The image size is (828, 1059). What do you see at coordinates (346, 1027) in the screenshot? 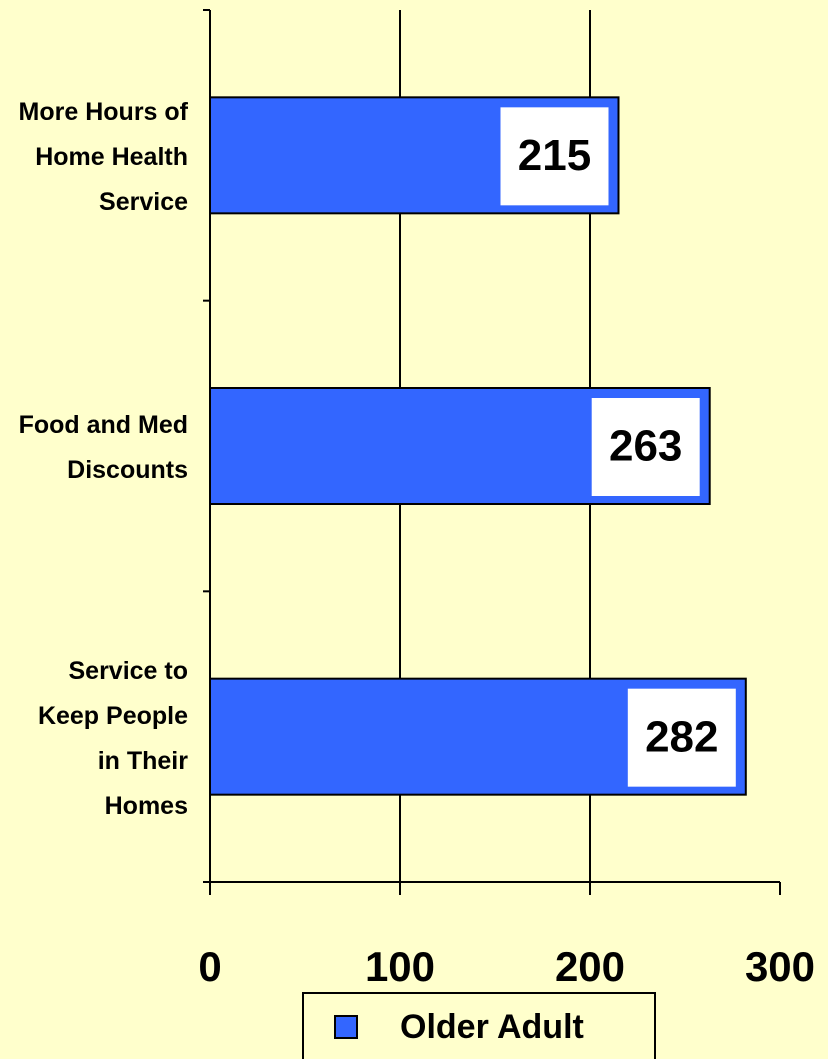
I see `legend-swatch` at bounding box center [346, 1027].